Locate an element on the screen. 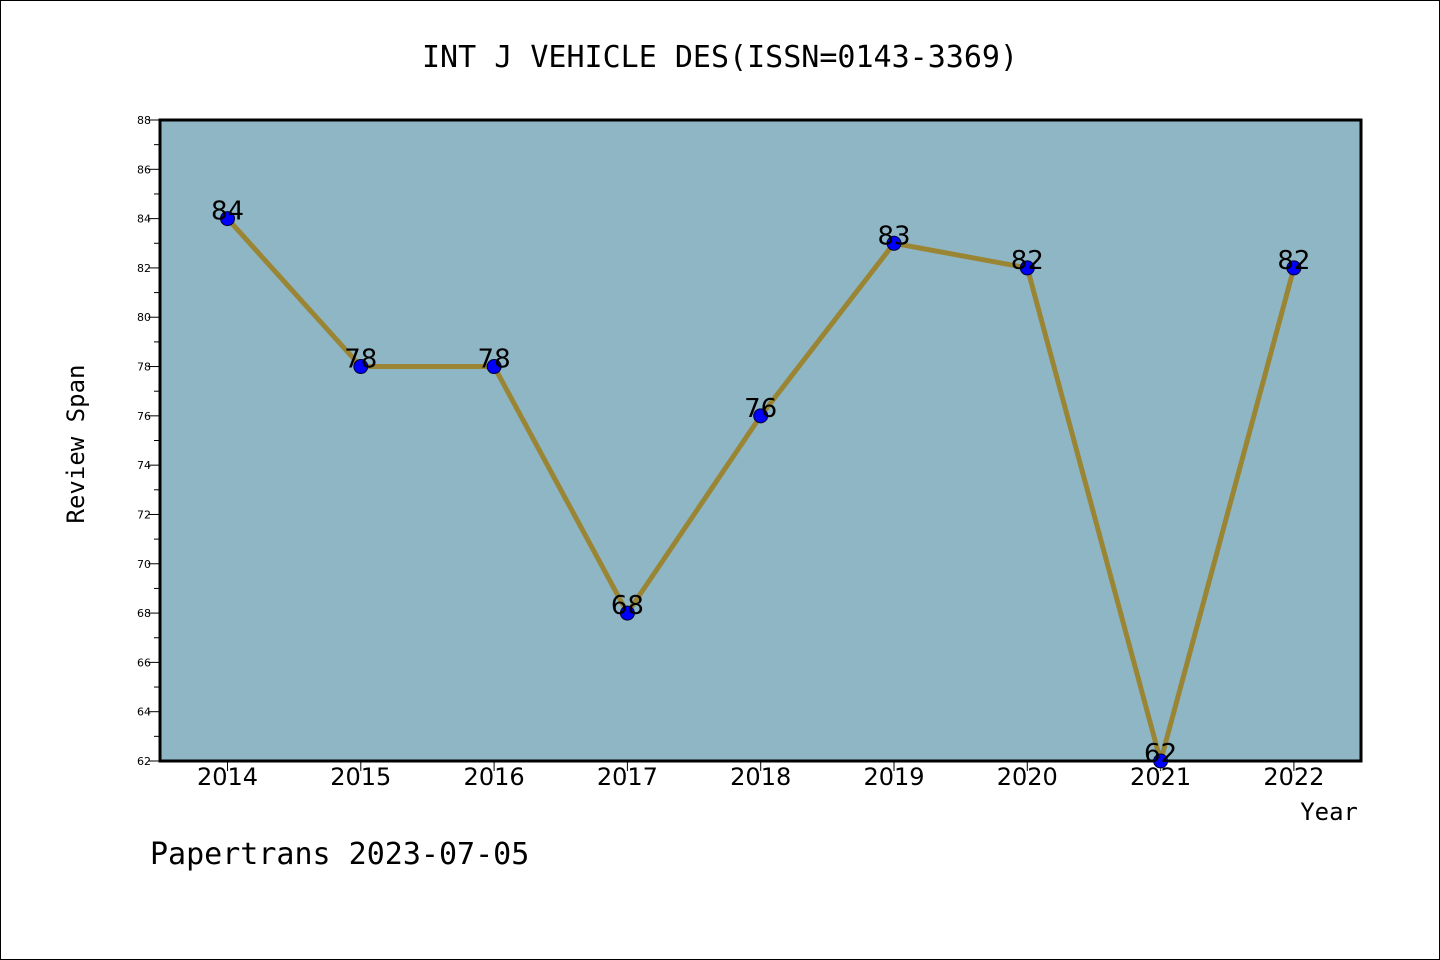 The width and height of the screenshot is (1440, 960). data-point-2016 is located at coordinates (494, 367).